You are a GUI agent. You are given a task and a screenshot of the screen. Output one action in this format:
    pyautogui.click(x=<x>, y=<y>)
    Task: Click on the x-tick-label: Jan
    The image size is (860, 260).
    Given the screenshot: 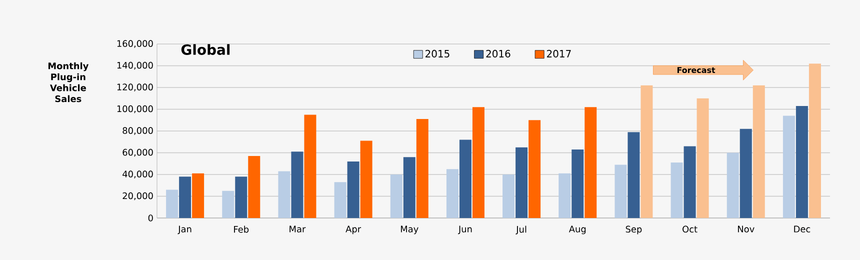 What is the action you would take?
    pyautogui.click(x=185, y=230)
    